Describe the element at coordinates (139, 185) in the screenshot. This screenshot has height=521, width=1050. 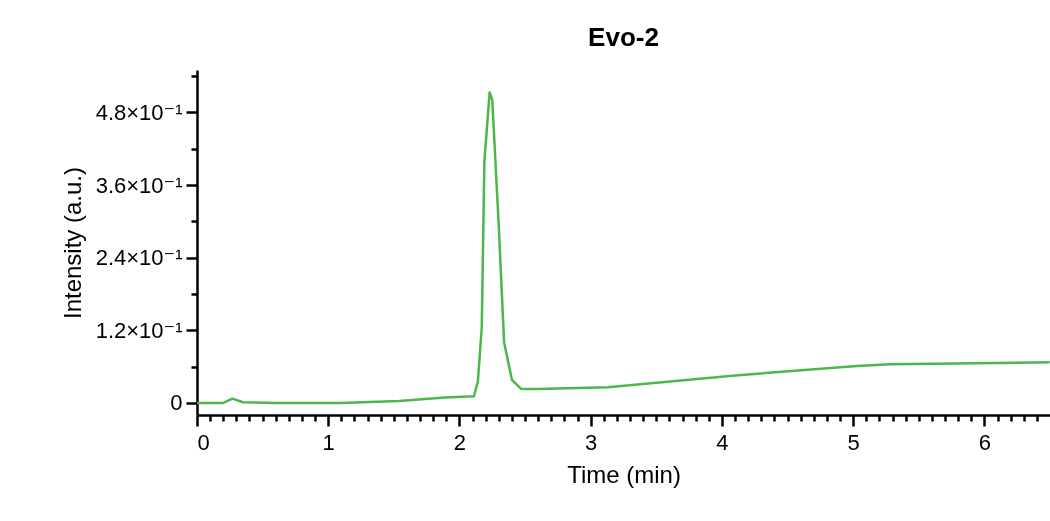
I see `y-tick-label: 3.6×10⁻¹` at that location.